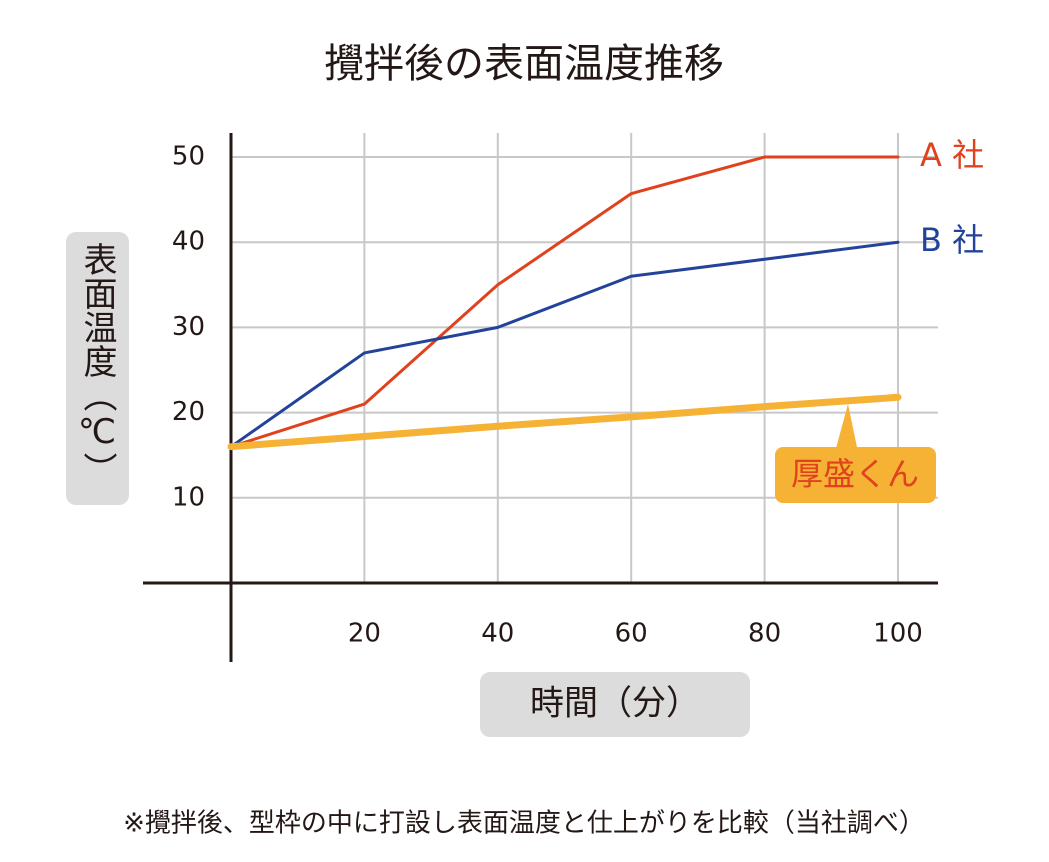 This screenshot has width=1049, height=862. I want to click on callout-box, so click(855, 475).